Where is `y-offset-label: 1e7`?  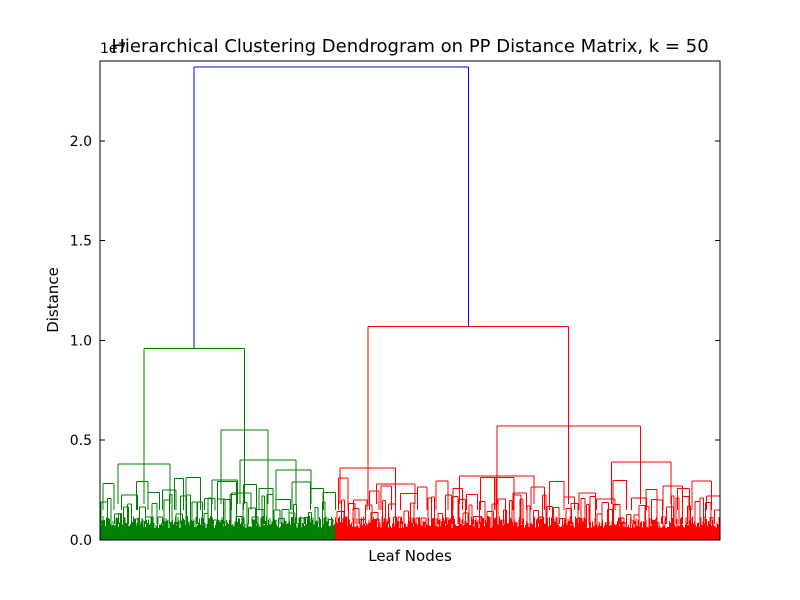 y-offset-label: 1e7 is located at coordinates (113, 49).